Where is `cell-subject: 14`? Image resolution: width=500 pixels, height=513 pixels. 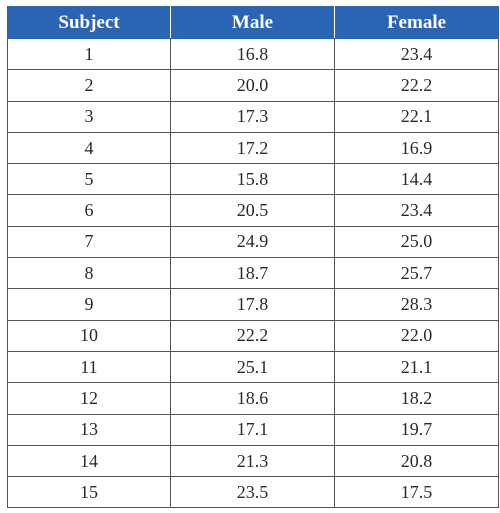
cell-subject: 14 is located at coordinates (89, 461).